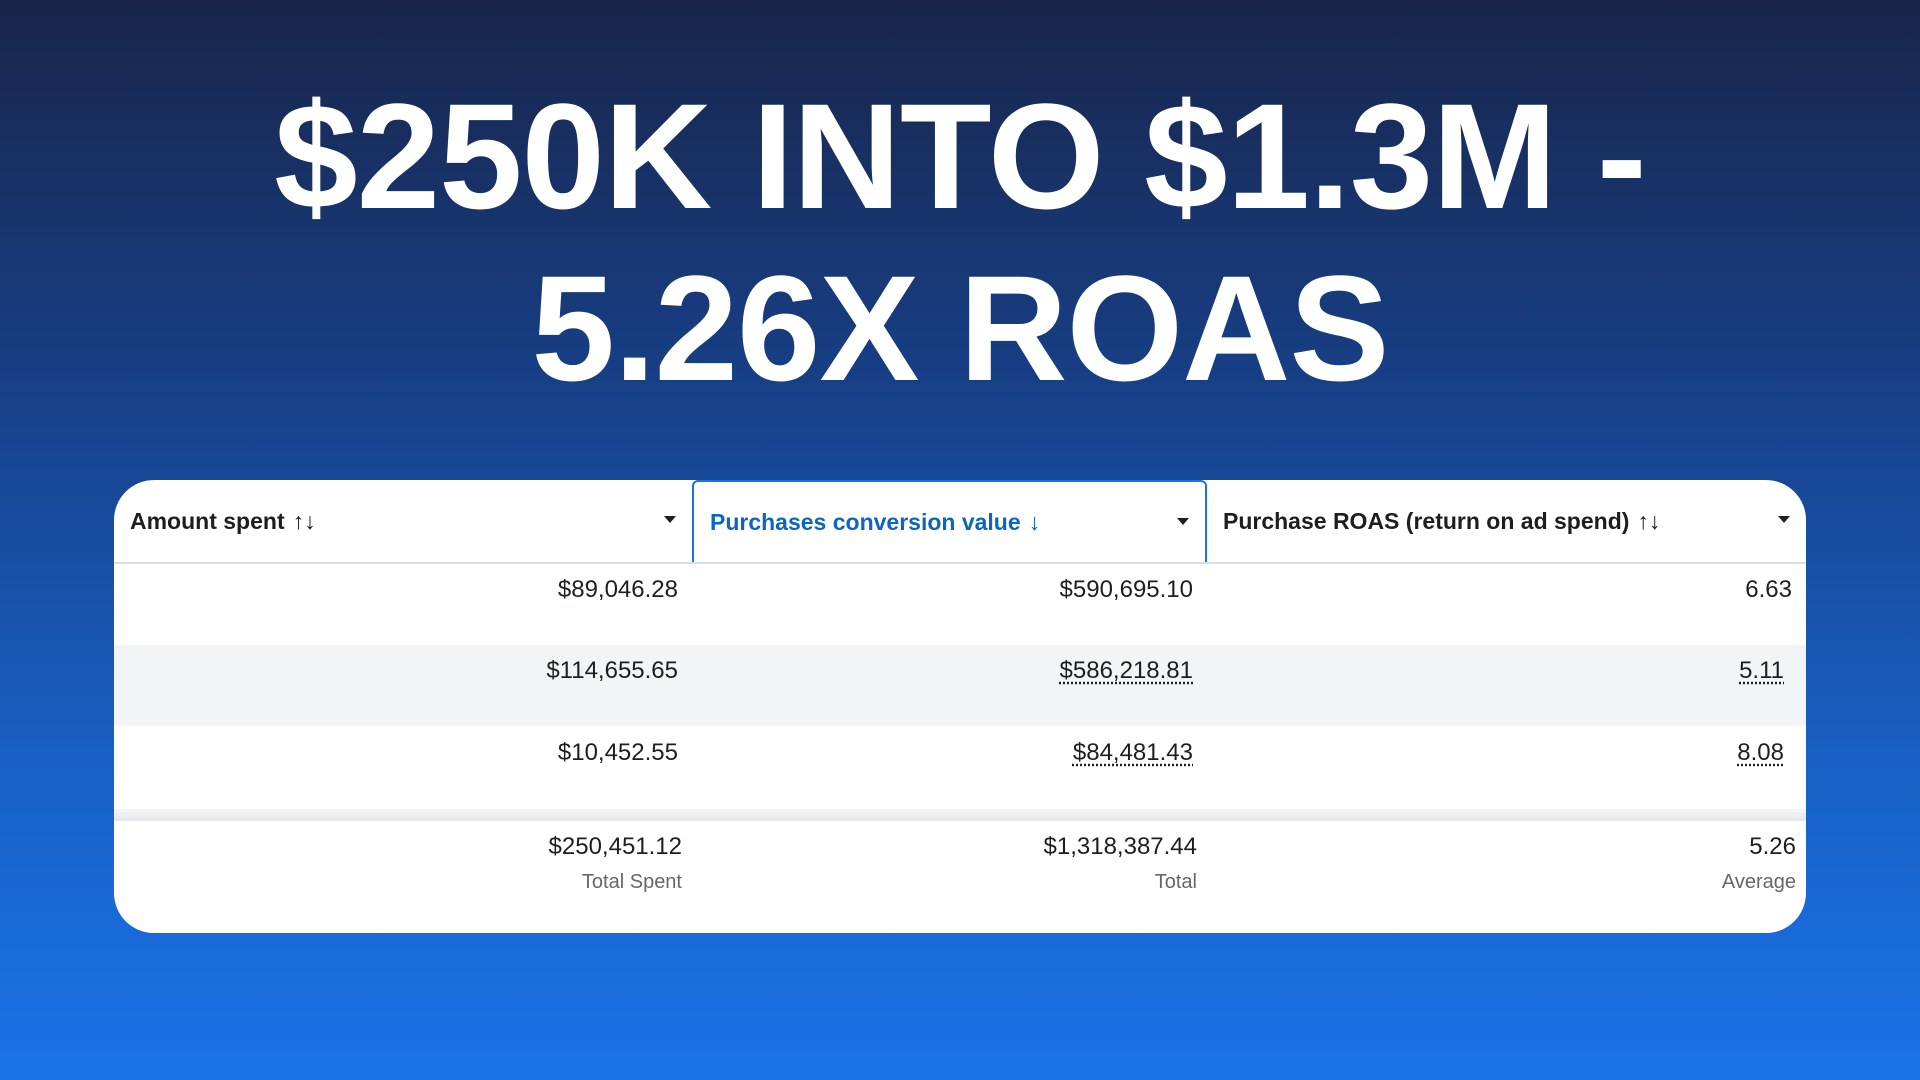  I want to click on table-row: $10,452.55 $84,481.43 8.08, so click(960, 767).